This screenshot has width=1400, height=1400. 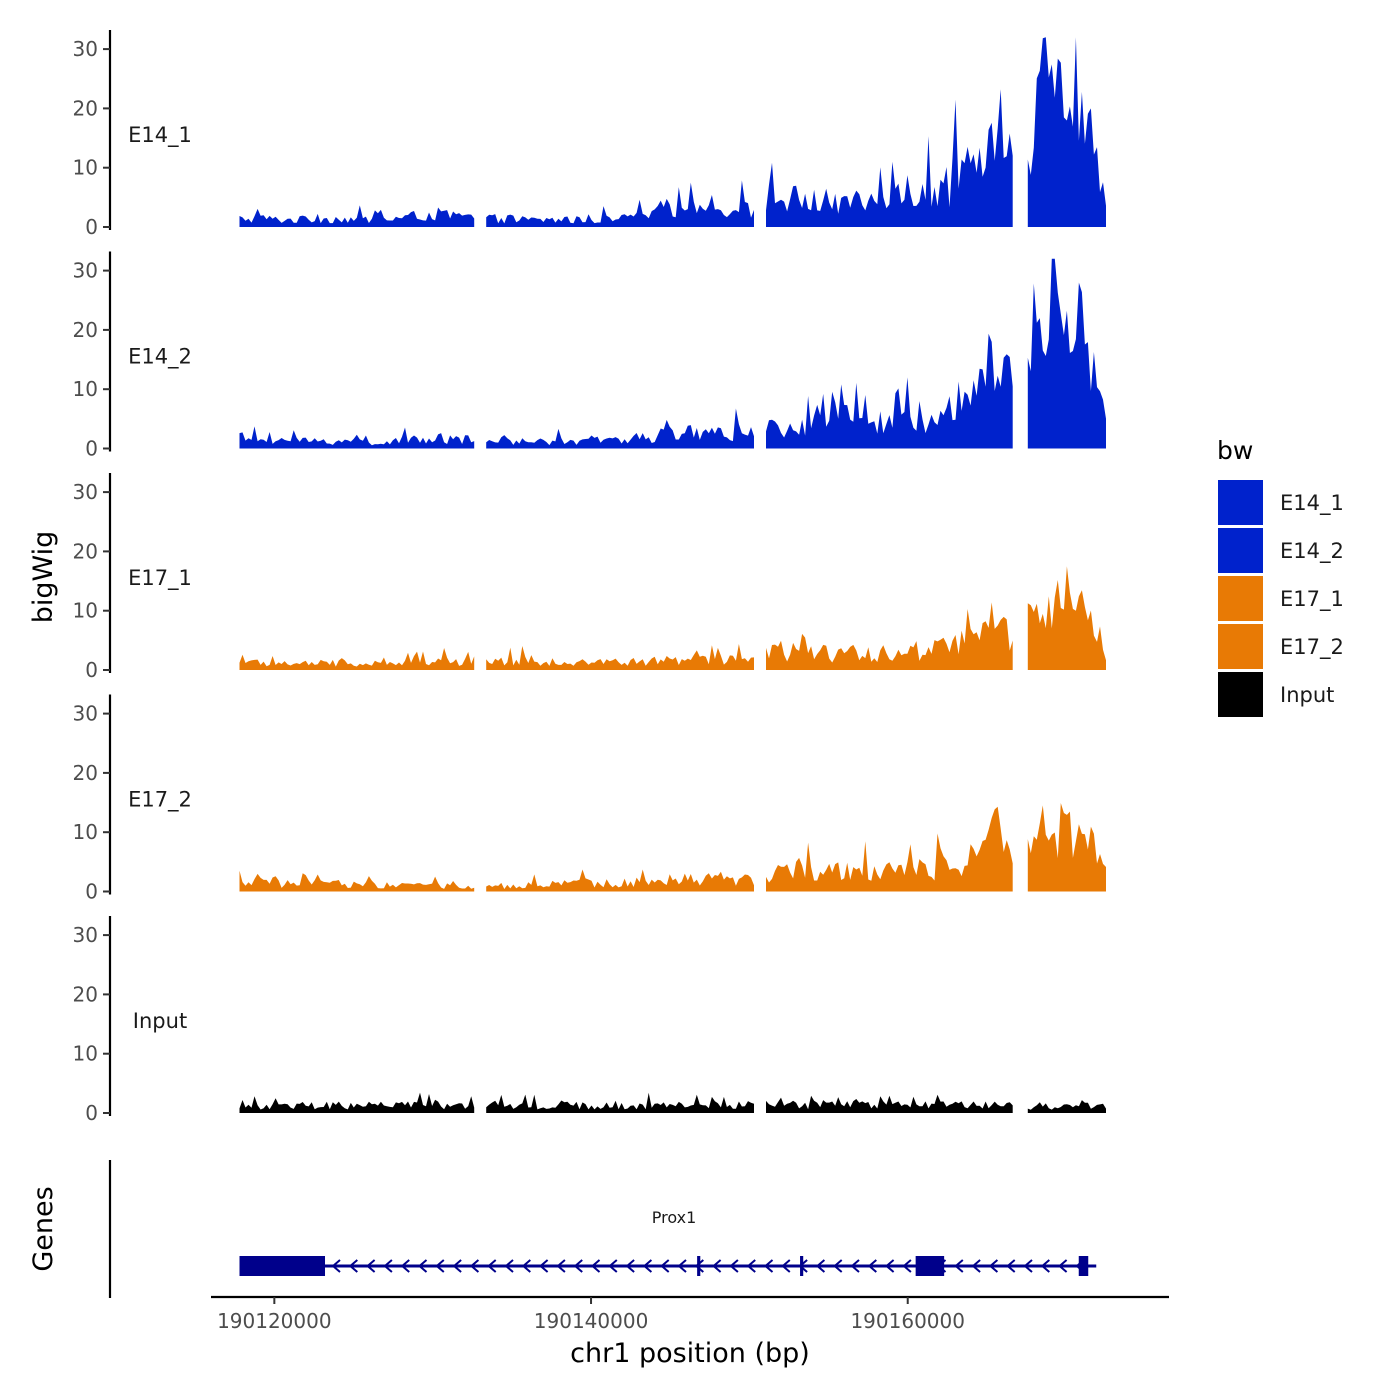 I want to click on legend-label: Input, so click(x=1307, y=695).